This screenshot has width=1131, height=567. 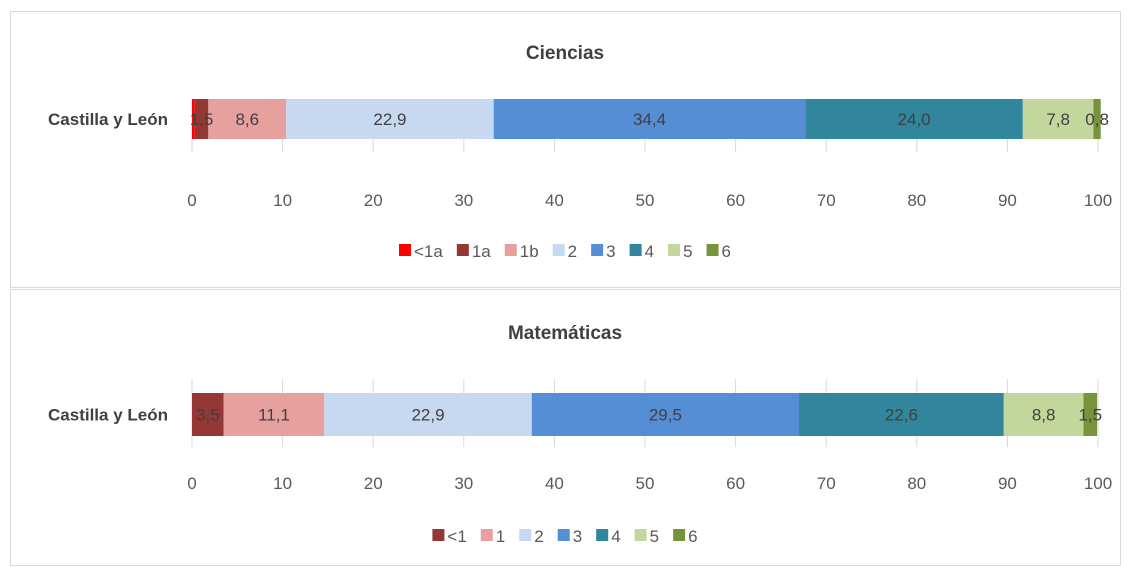 What do you see at coordinates (481, 251) in the screenshot?
I see `legend-label: 1a` at bounding box center [481, 251].